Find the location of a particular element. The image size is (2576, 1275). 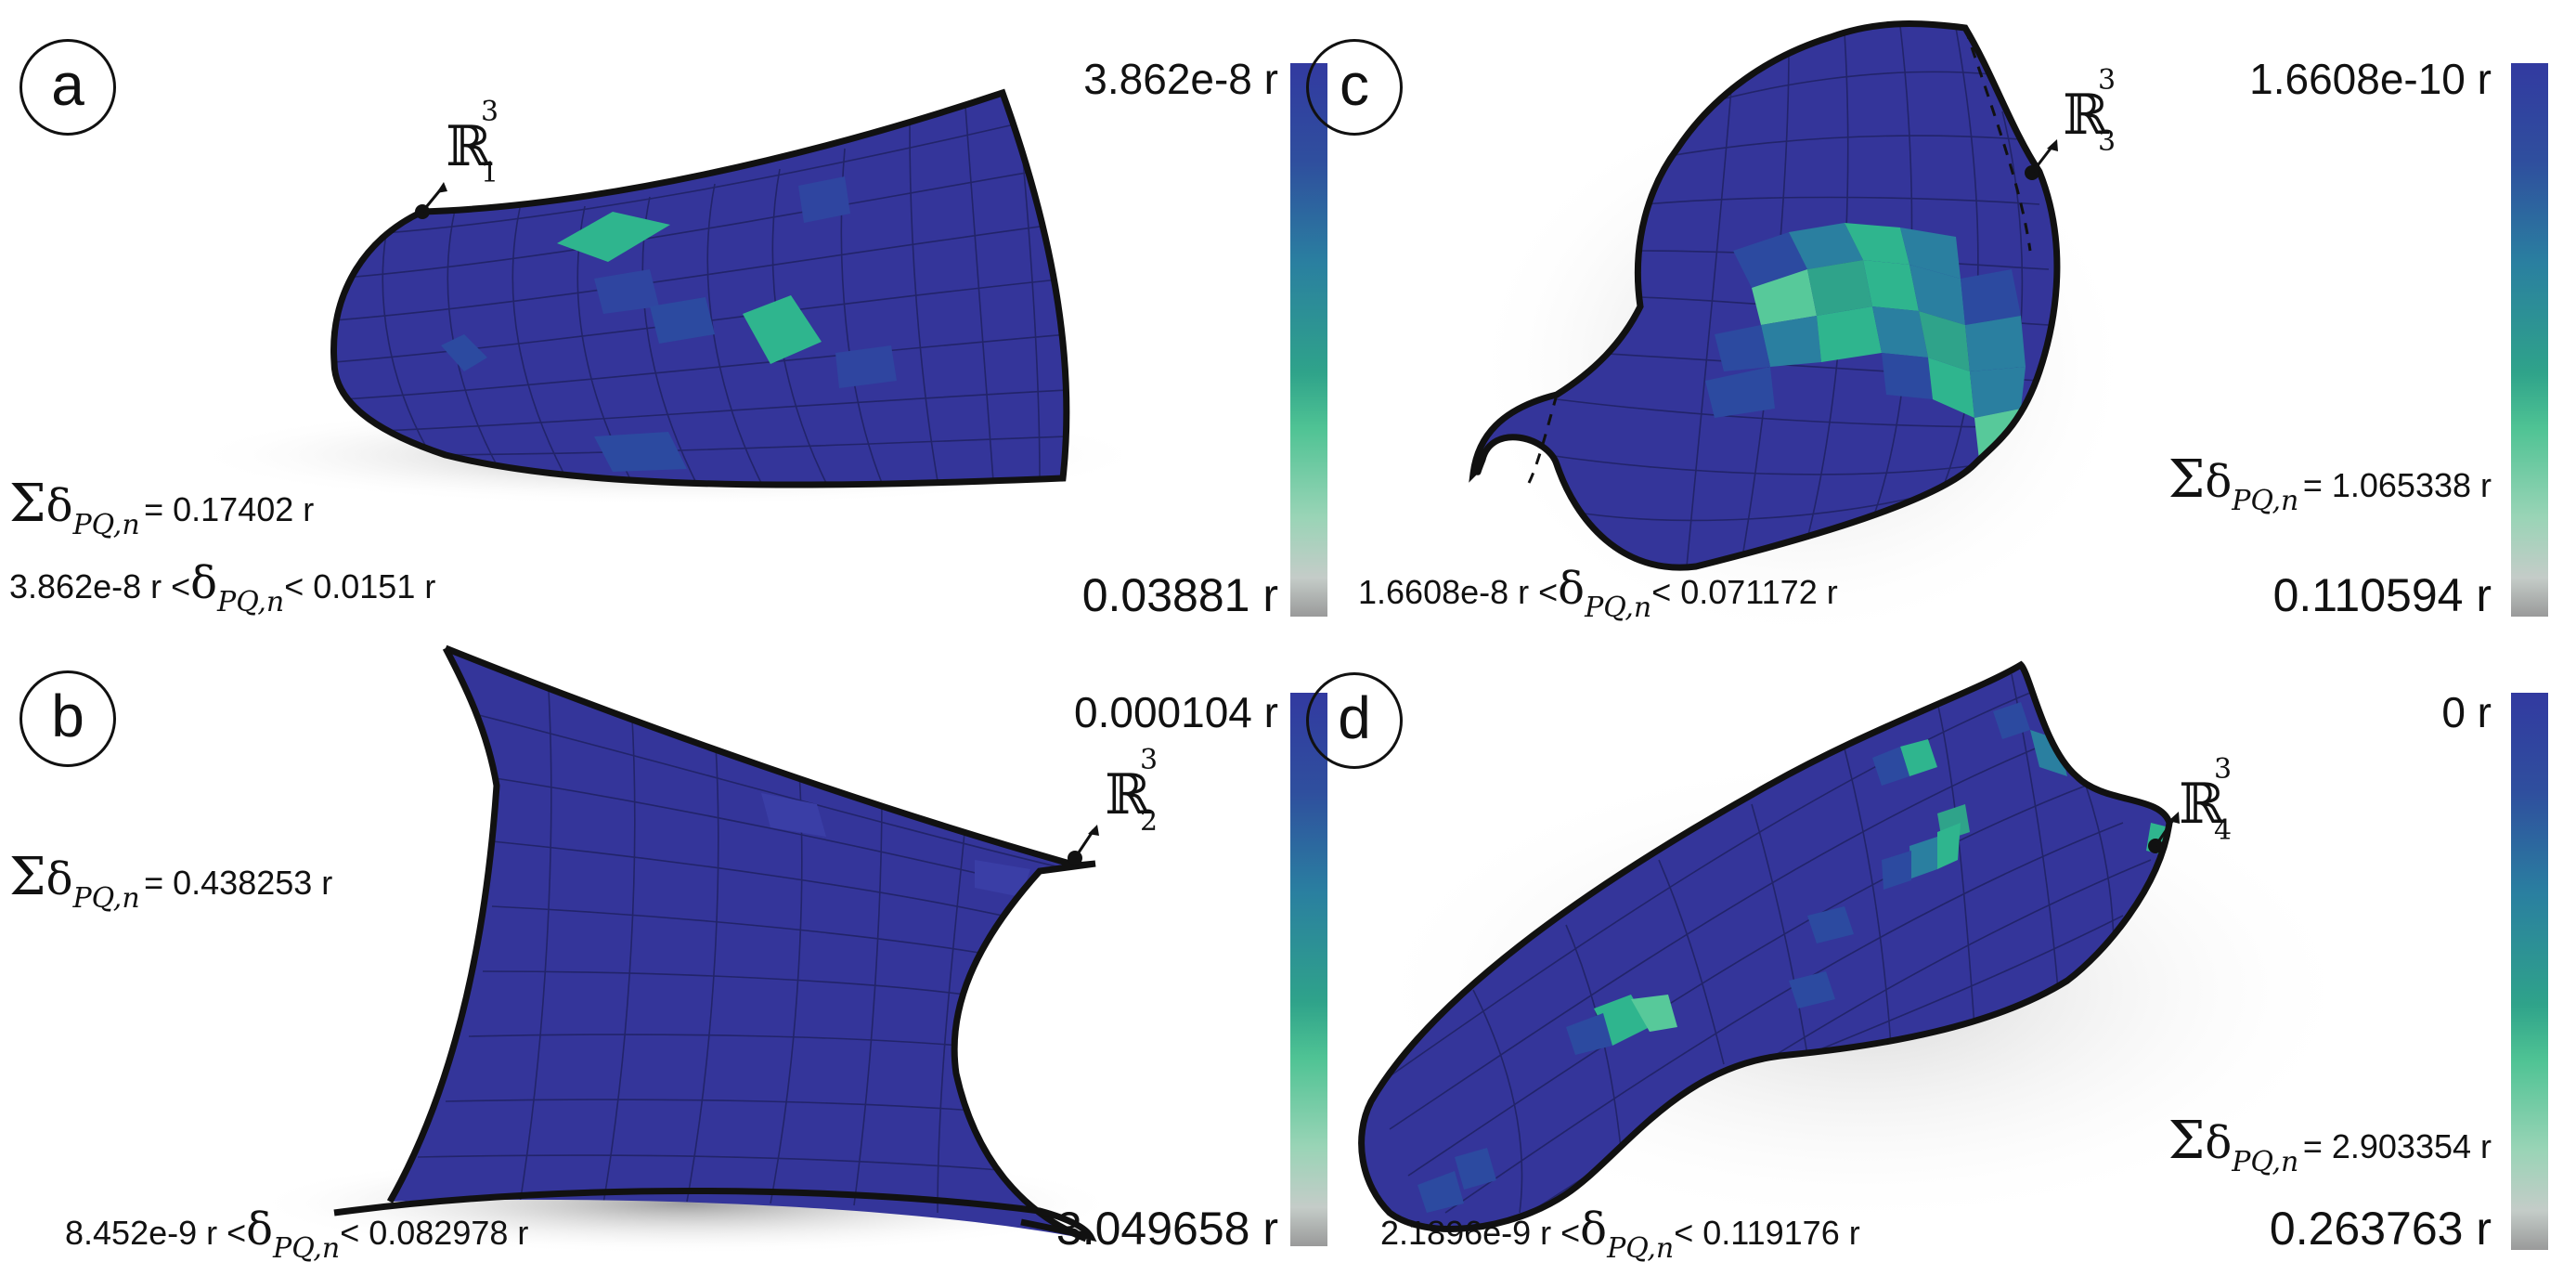

mesh-highlights-a is located at coordinates (669, 324).